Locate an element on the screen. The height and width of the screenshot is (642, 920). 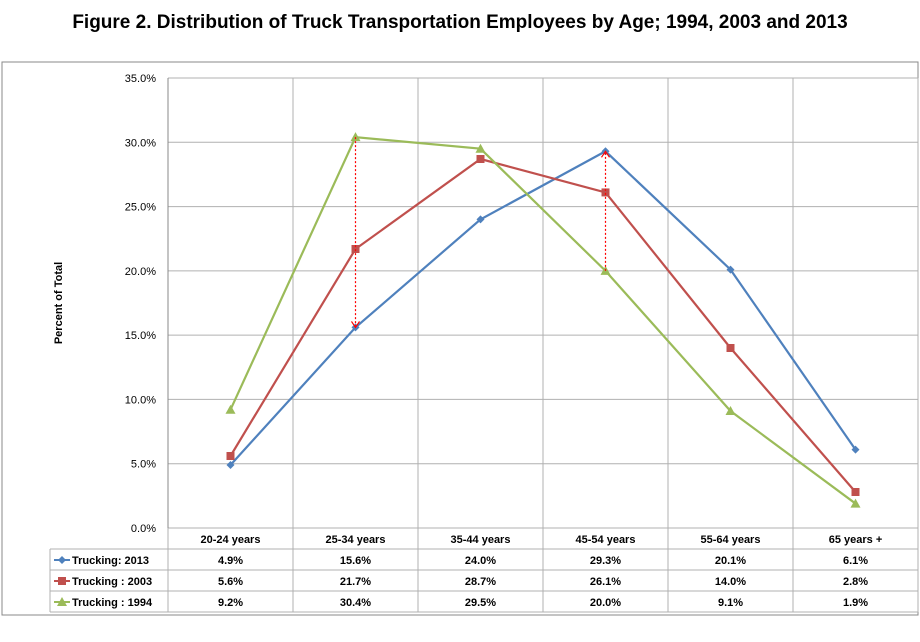
data-table-value: 29.3% is located at coordinates (605, 561).